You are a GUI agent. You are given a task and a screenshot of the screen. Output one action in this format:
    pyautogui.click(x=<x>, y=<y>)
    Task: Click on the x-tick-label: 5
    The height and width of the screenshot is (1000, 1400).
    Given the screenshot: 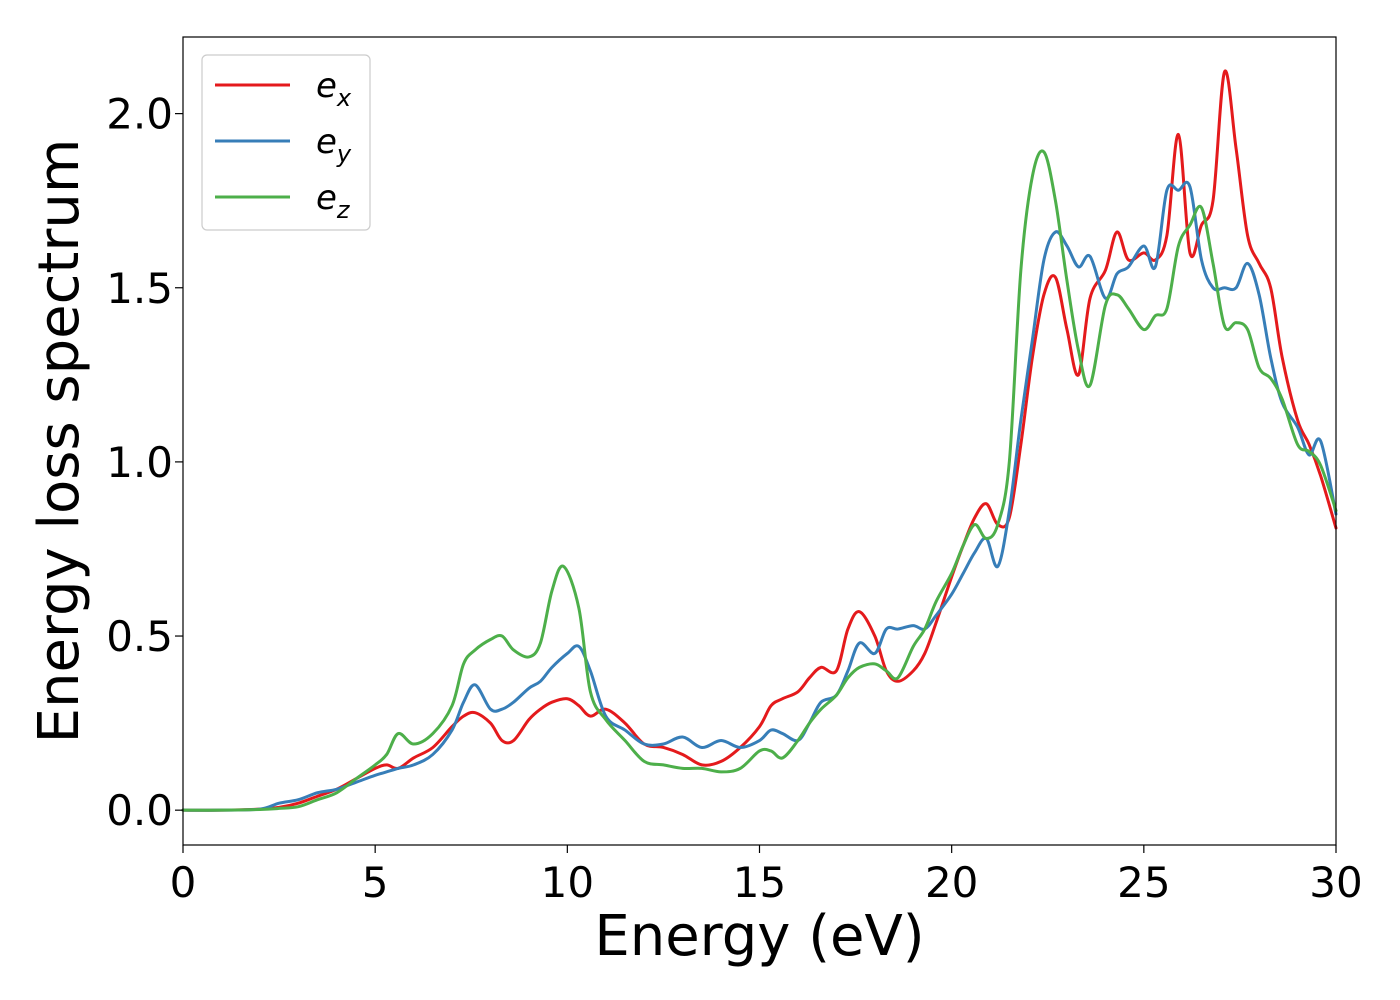 What is the action you would take?
    pyautogui.click(x=375, y=882)
    